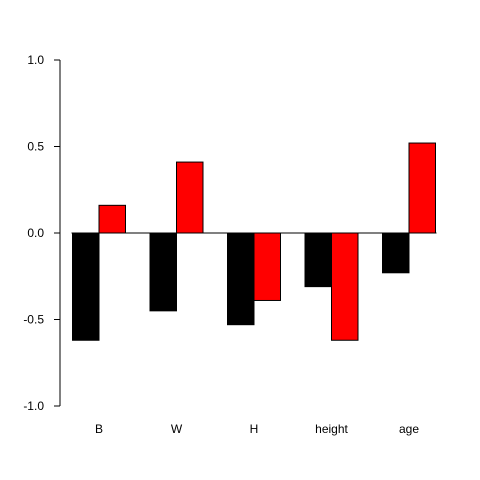 The width and height of the screenshot is (480, 480). I want to click on bar-H-series2, so click(267, 266).